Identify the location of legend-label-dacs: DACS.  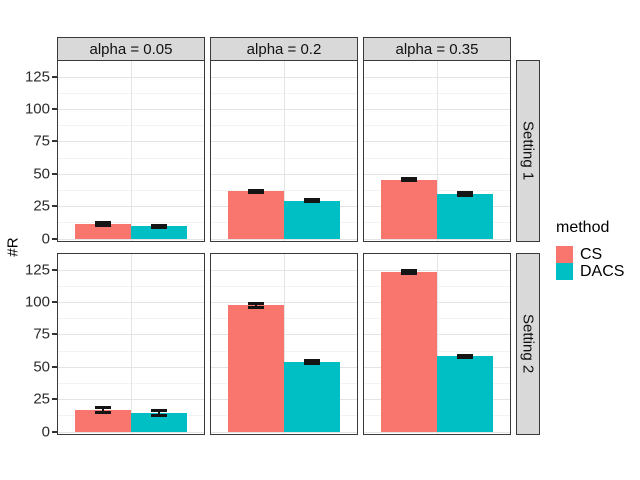
(602, 271).